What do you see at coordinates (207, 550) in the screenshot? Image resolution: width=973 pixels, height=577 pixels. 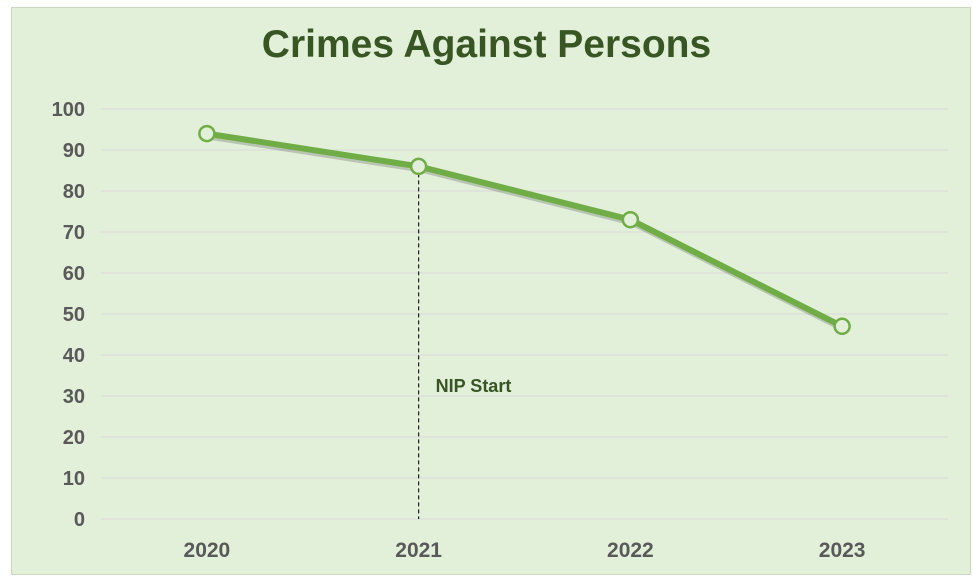 I see `x-tick-label: 2020` at bounding box center [207, 550].